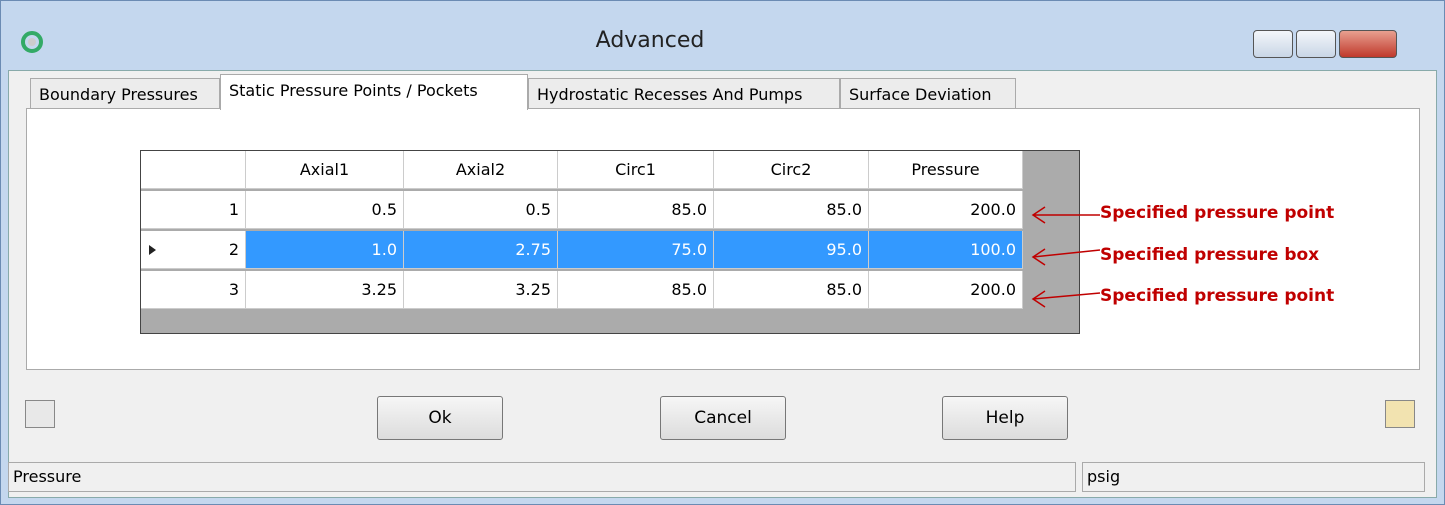  Describe the element at coordinates (542, 477) in the screenshot. I see `status-field: Pressure` at that location.